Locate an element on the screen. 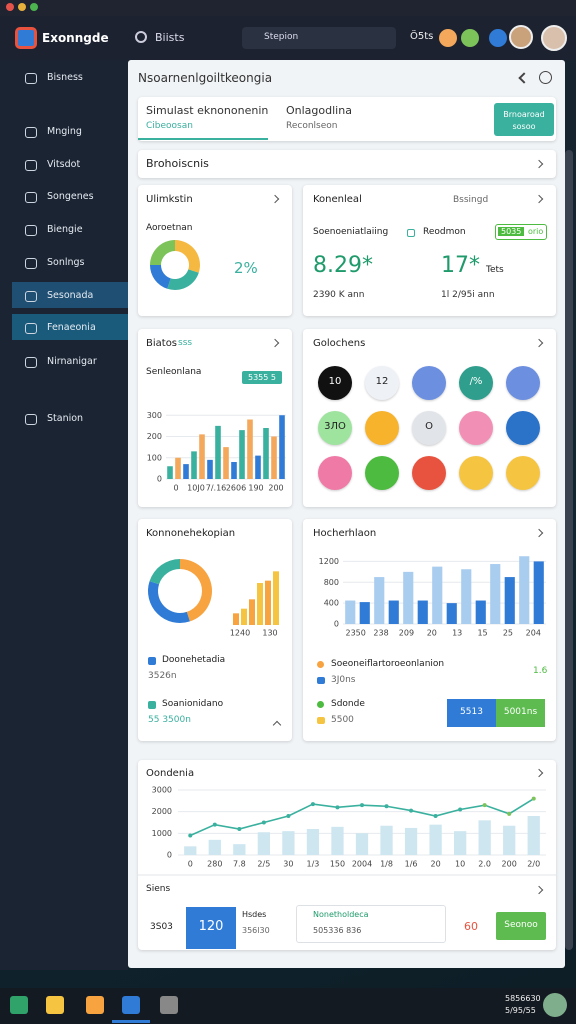  sidebar-item: Nirnanigar is located at coordinates (72, 361).